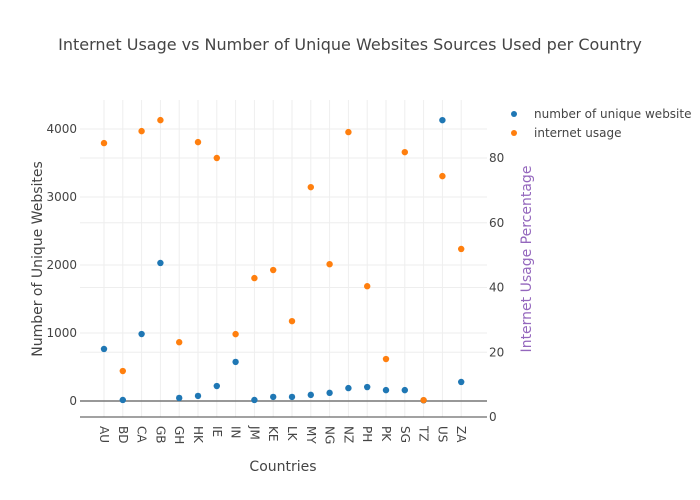  What do you see at coordinates (601, 123) in the screenshot?
I see `legend: number of unique website internet usage` at bounding box center [601, 123].